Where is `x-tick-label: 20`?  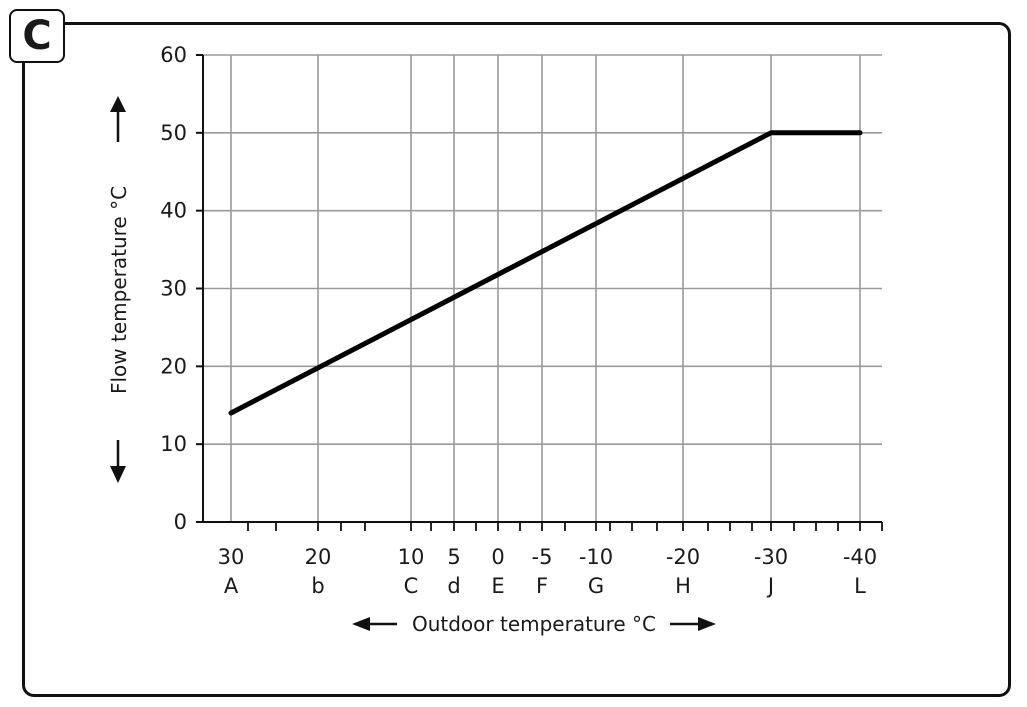
x-tick-label: 20 is located at coordinates (318, 557).